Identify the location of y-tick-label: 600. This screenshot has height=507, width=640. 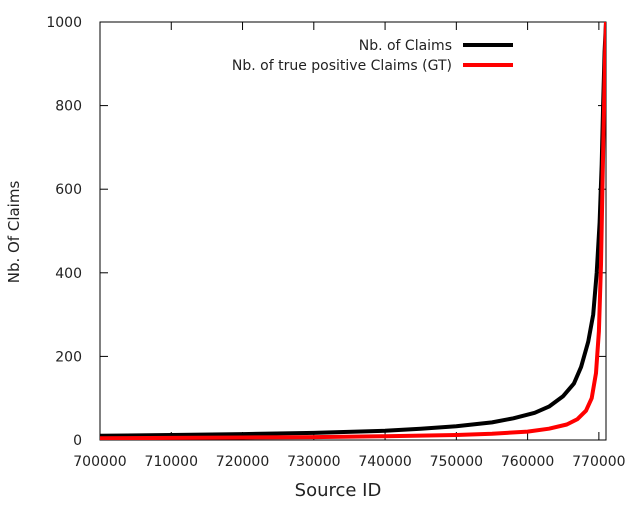
(68, 190).